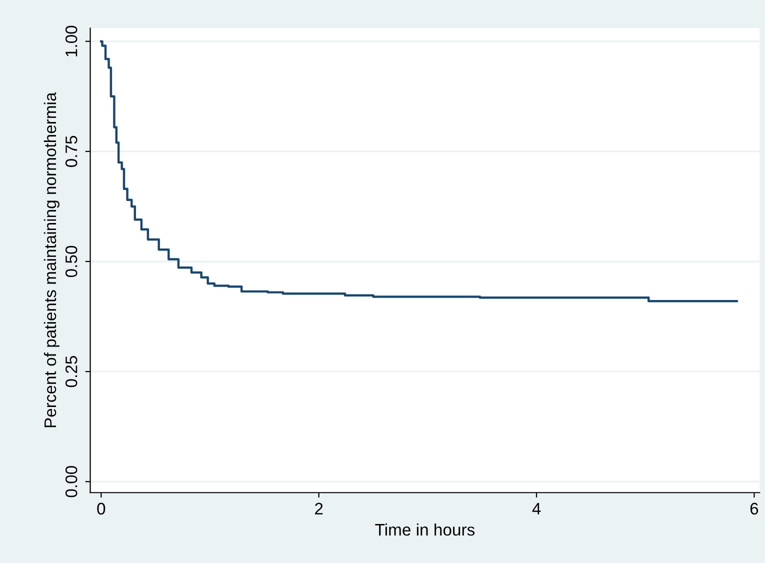  I want to click on y-axis-title: Percent of patients maintaining normothermia, so click(52, 260).